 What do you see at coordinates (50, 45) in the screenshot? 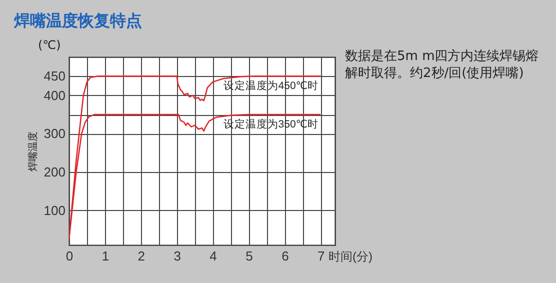
I see `text: (℃)` at bounding box center [50, 45].